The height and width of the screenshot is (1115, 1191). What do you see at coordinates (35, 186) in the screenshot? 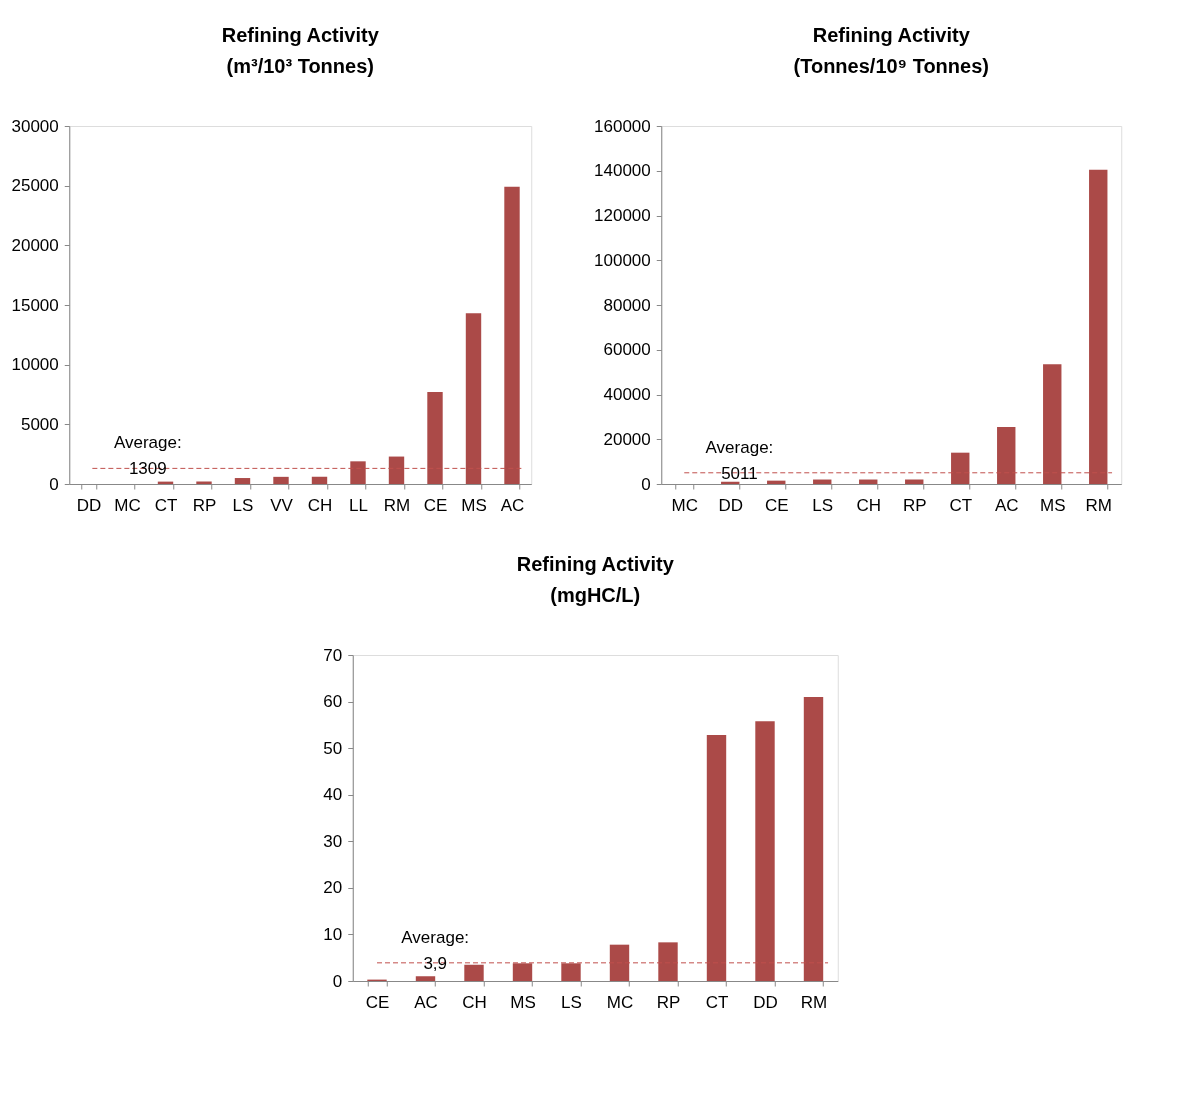
I see `y-tick-label: 25000` at bounding box center [35, 186].